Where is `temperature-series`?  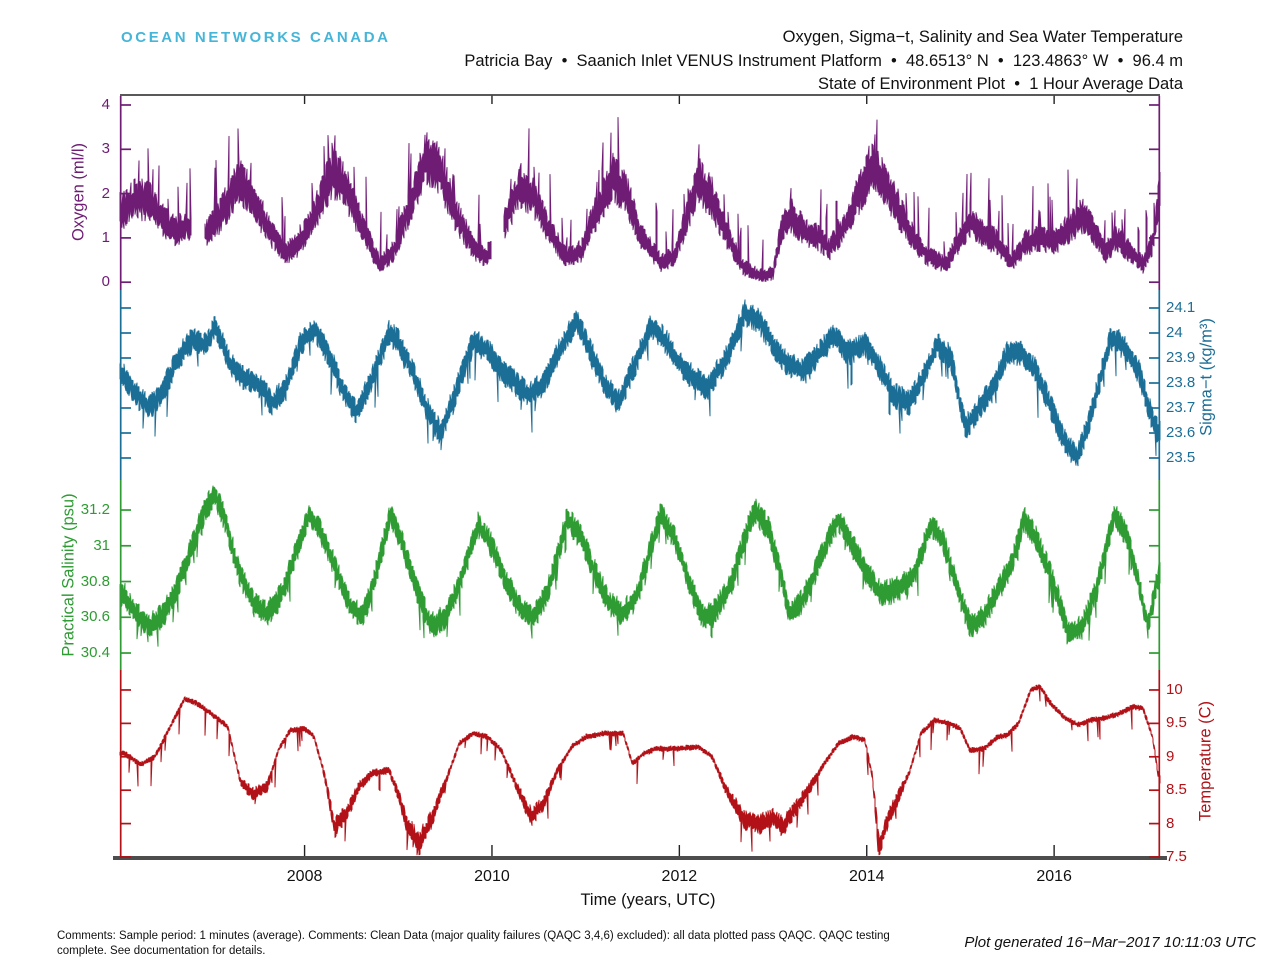 temperature-series is located at coordinates (640, 770).